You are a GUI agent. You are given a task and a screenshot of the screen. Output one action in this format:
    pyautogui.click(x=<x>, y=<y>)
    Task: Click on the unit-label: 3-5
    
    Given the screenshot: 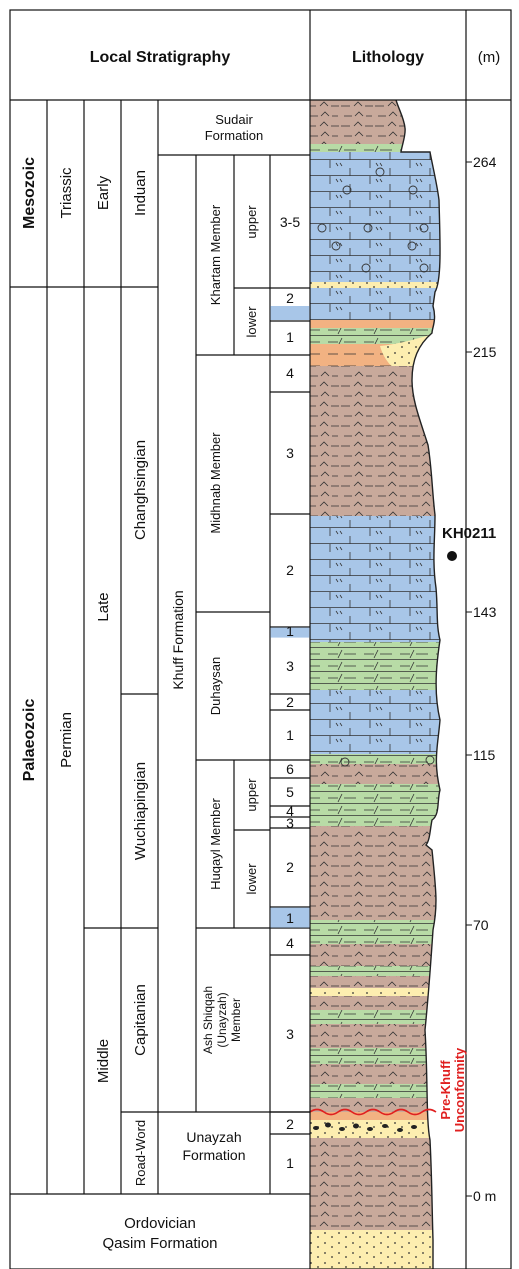 What is the action you would take?
    pyautogui.click(x=290, y=222)
    